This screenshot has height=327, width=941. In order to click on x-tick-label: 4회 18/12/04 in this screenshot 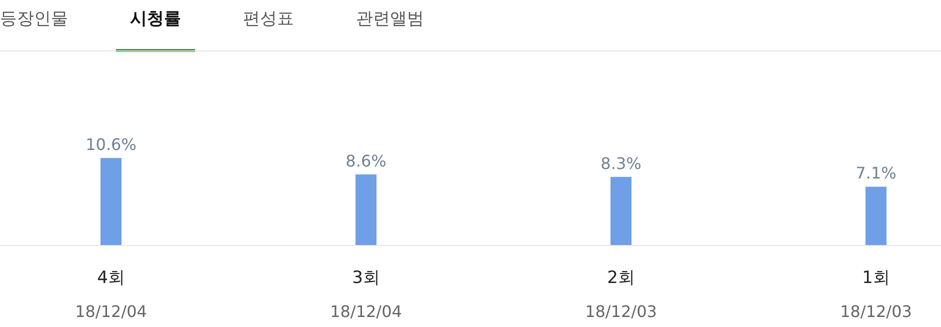, I will do `click(111, 294)`.